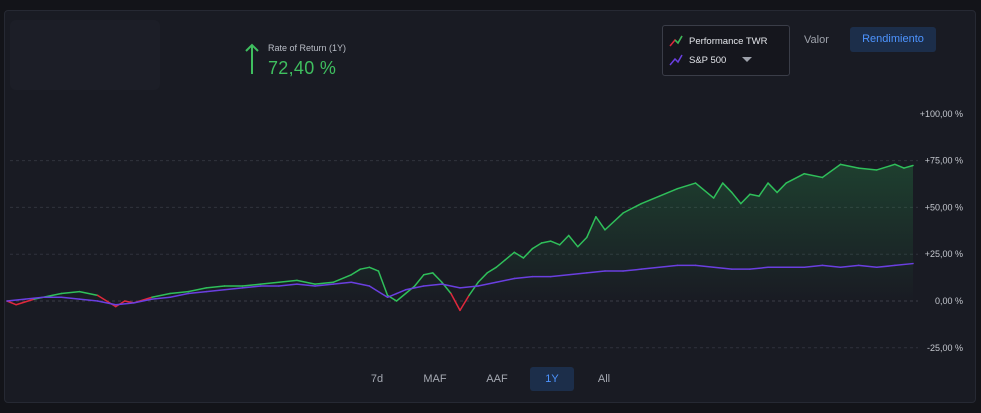 This screenshot has height=413, width=981. Describe the element at coordinates (728, 41) in the screenshot. I see `legend-label-performance: Performance TWR` at that location.